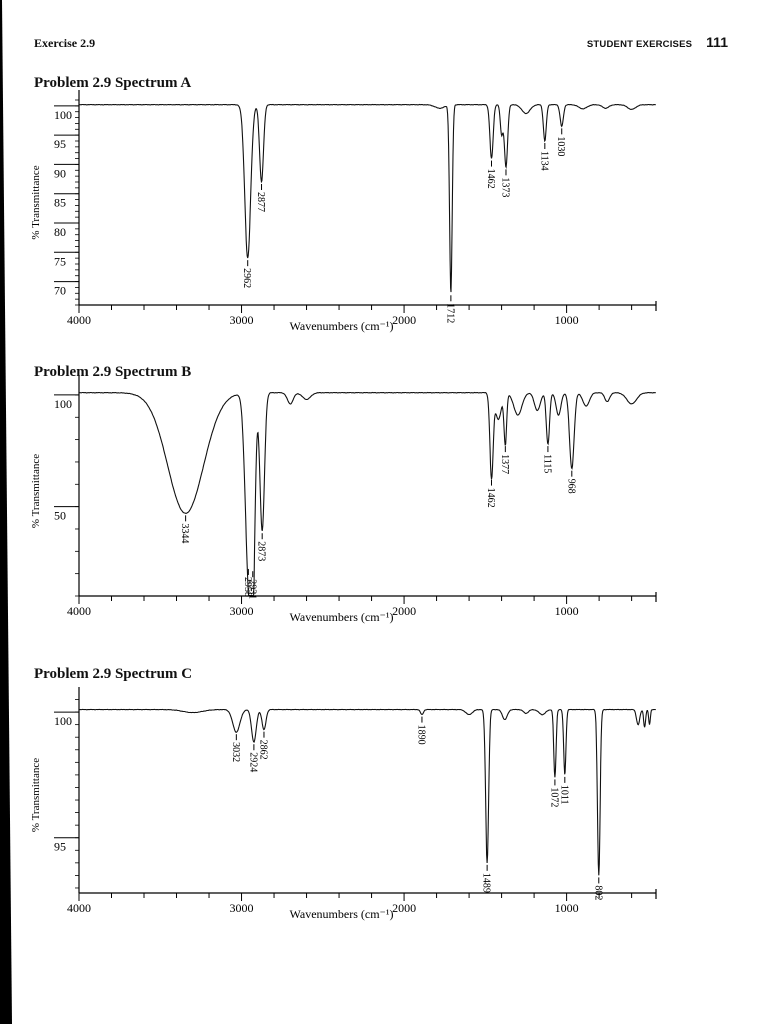 The width and height of the screenshot is (768, 1024). Describe the element at coordinates (60, 516) in the screenshot. I see `y-tick-label: 50` at that location.